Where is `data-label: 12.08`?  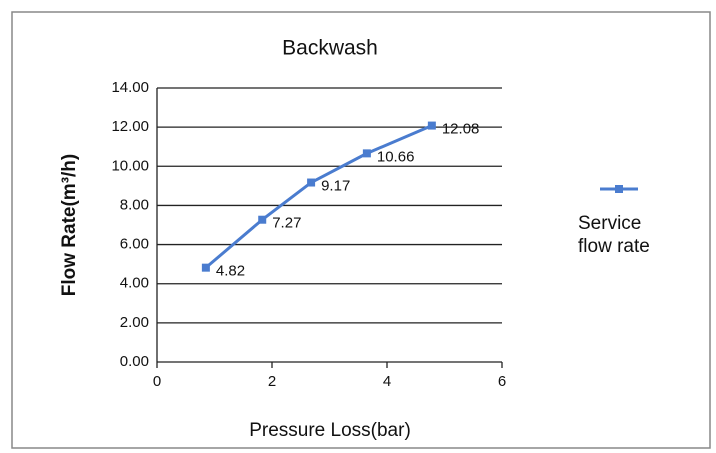
data-label: 12.08 is located at coordinates (461, 129).